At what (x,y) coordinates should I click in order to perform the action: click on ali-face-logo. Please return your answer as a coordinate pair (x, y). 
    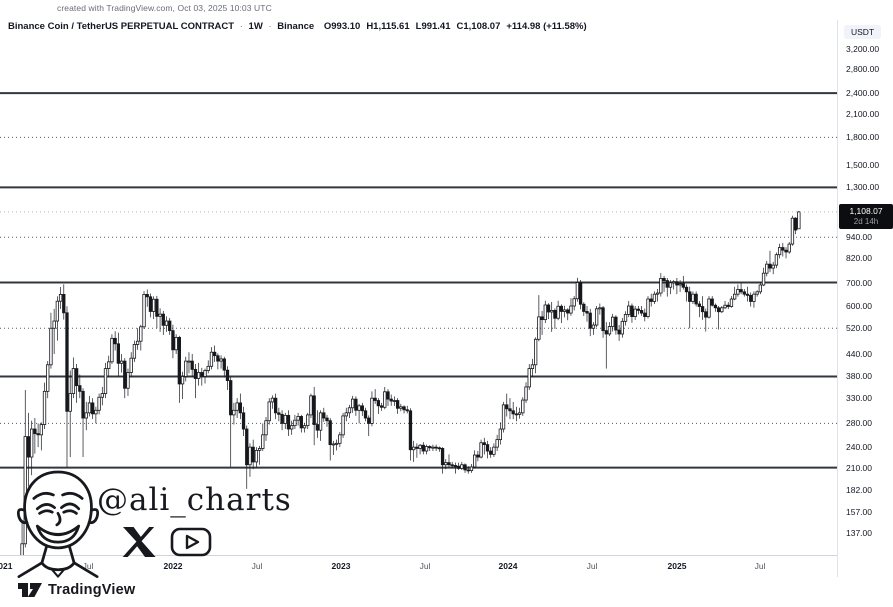
    Looking at the image, I should click on (58, 524).